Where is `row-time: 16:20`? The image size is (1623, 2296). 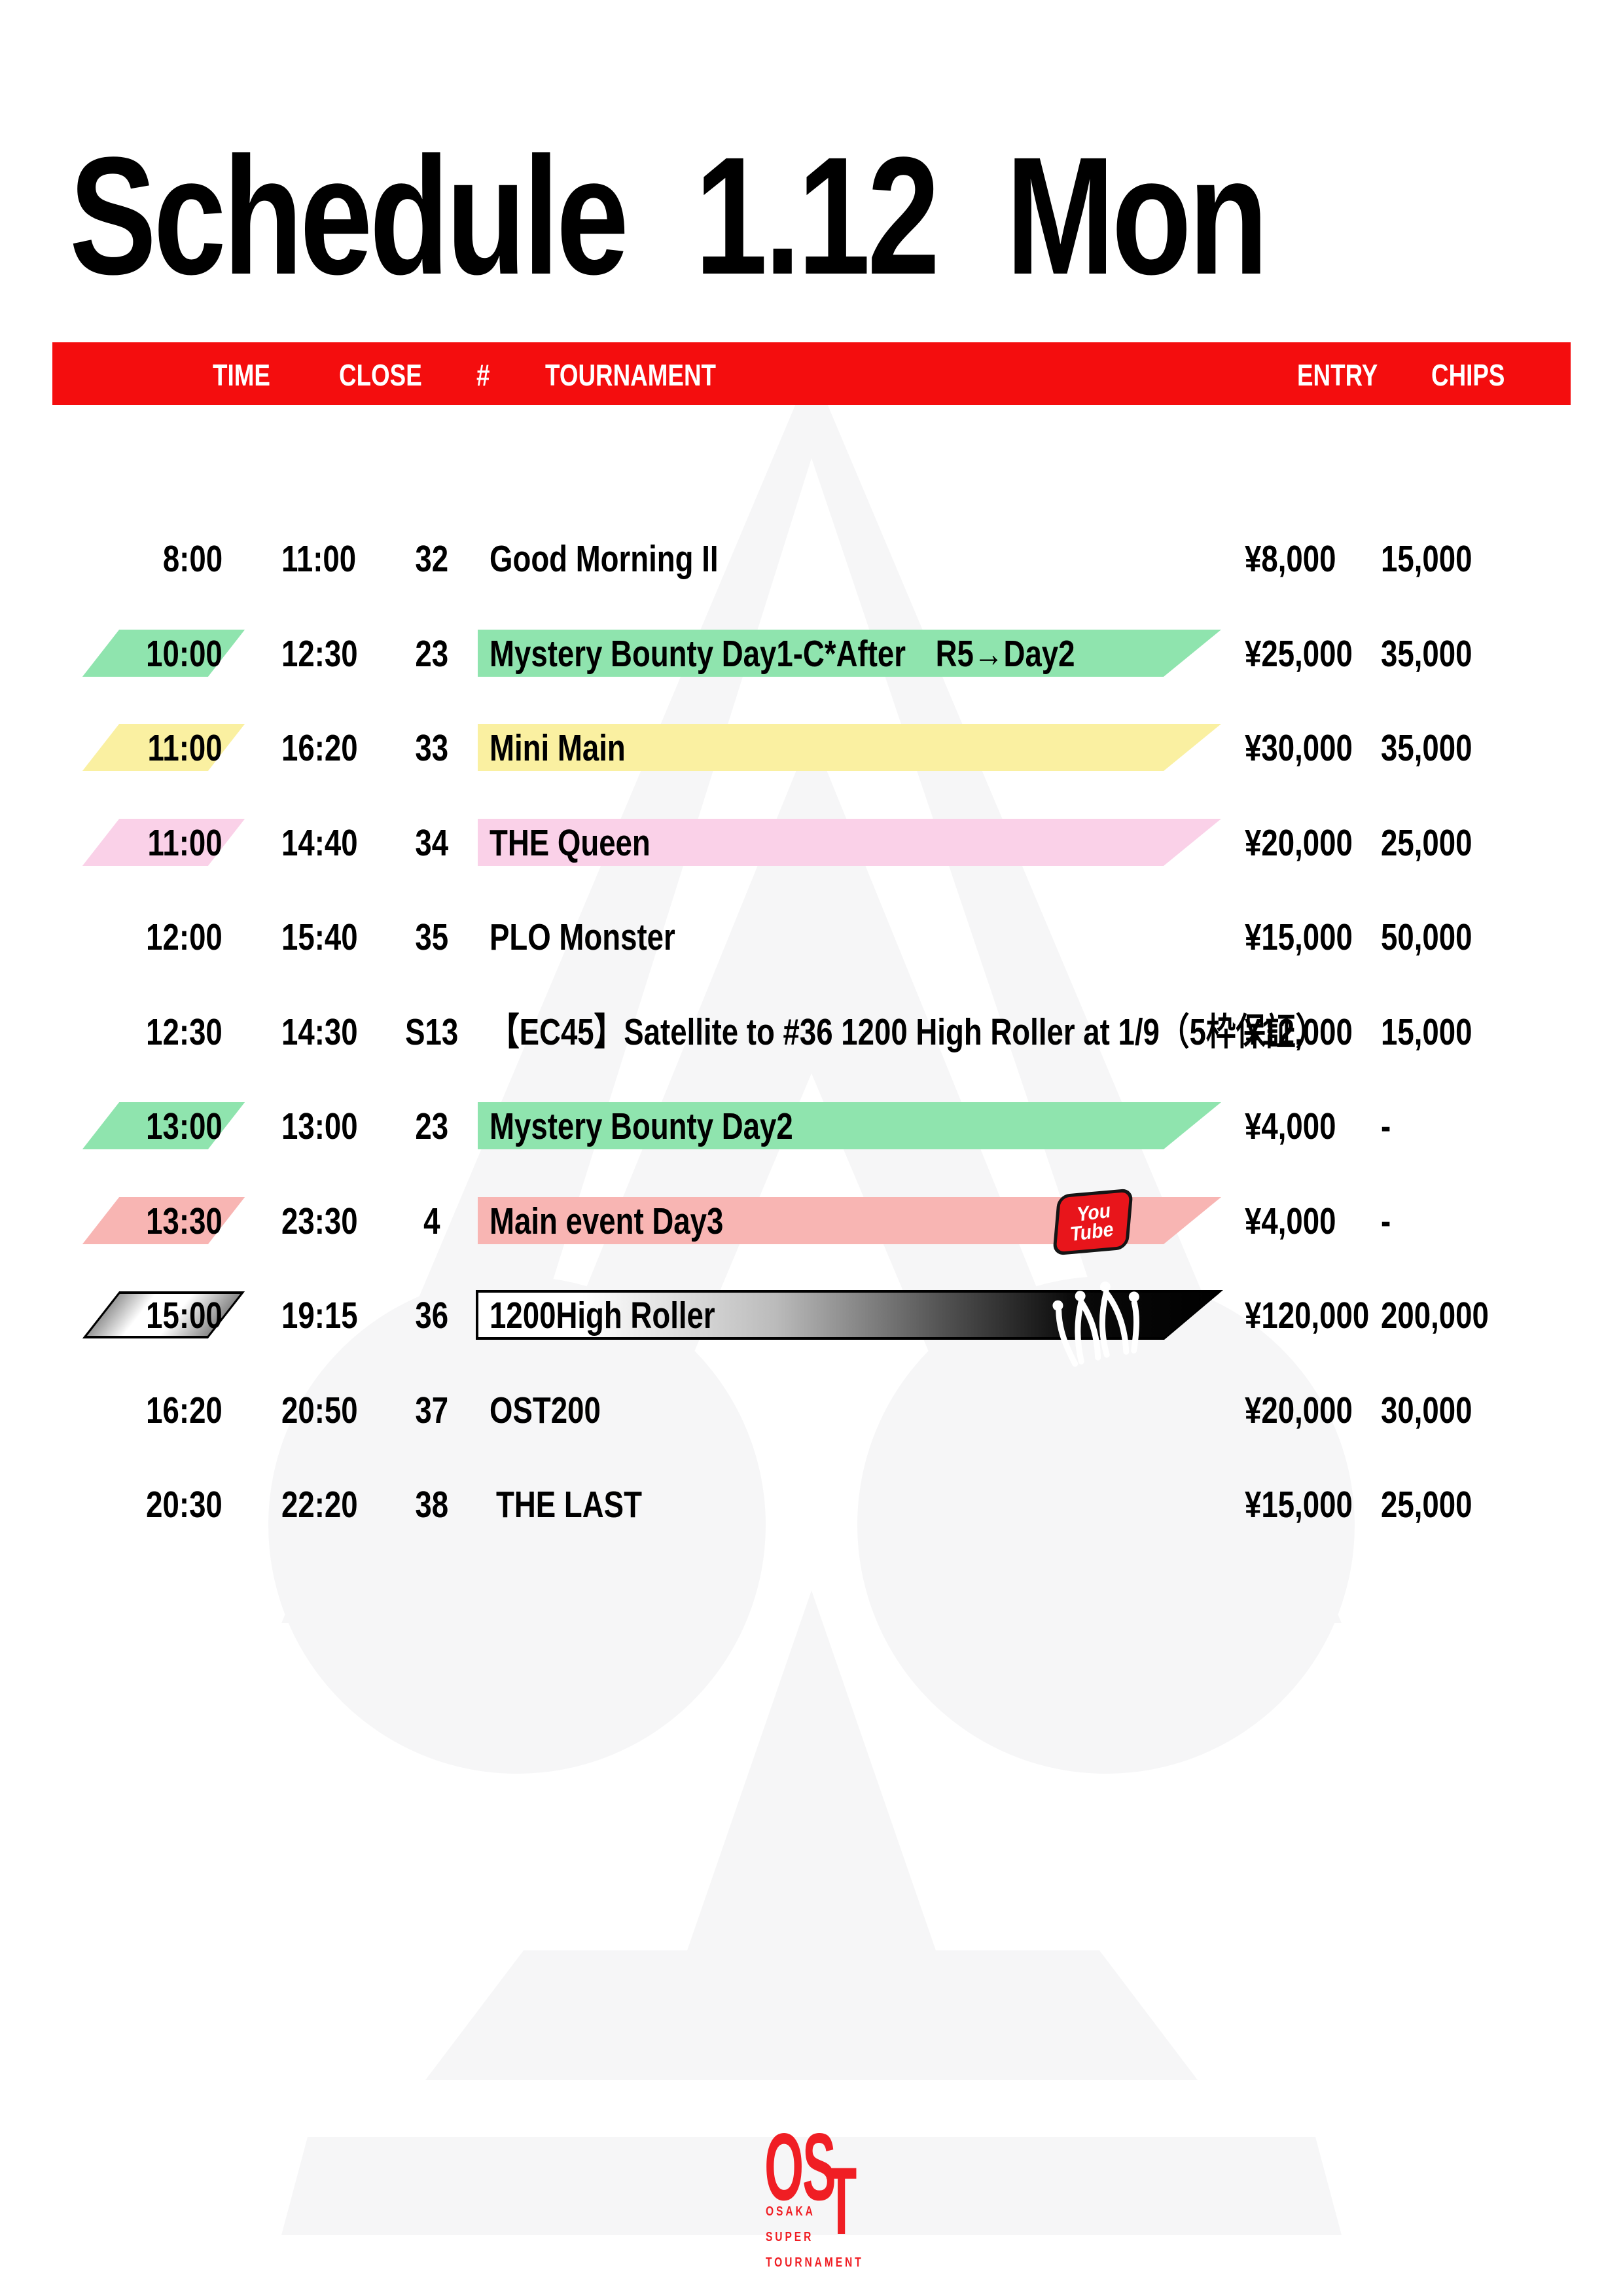
row-time: 16:20 is located at coordinates (185, 1410).